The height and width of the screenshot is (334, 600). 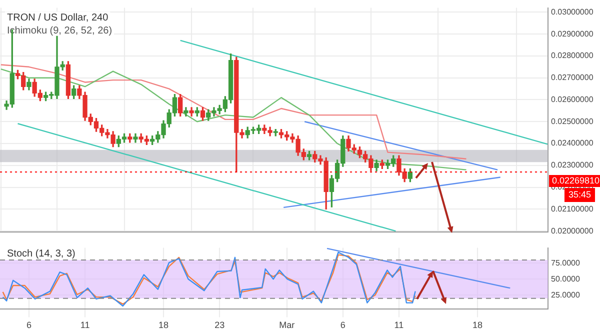 I want to click on ref-line-label: 0.02269810, so click(x=576, y=181).